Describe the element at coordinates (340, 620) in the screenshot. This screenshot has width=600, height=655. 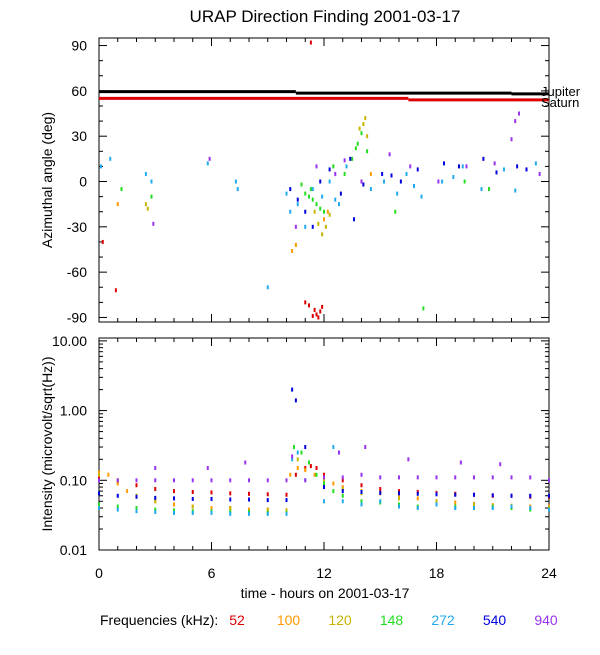
I see `legend-entry-120: 120` at that location.